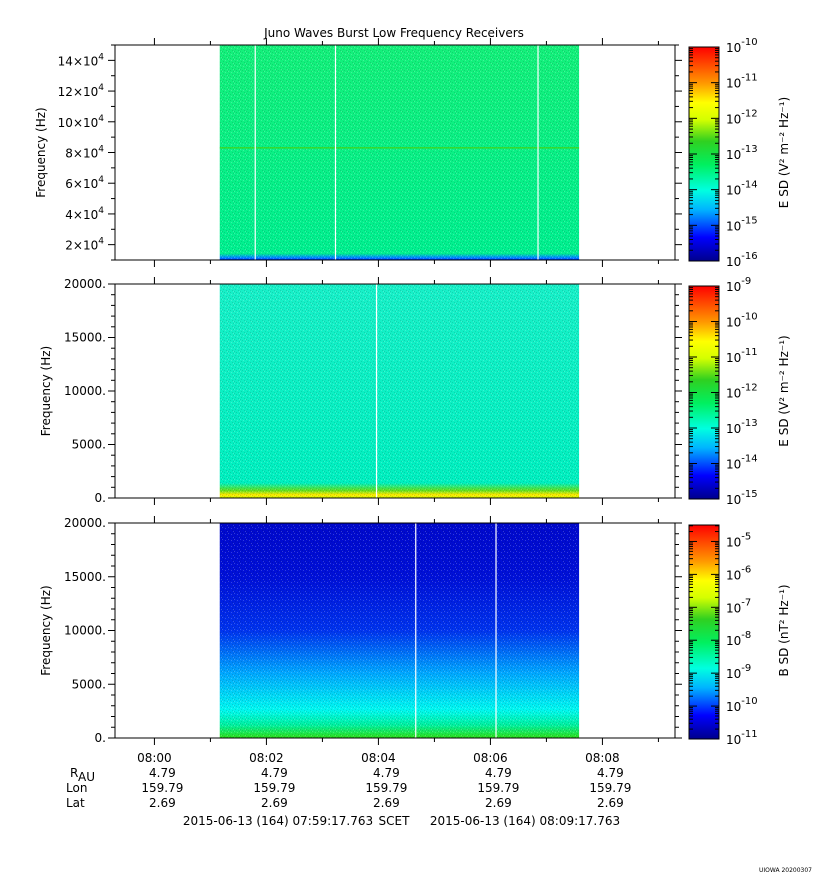 The height and width of the screenshot is (880, 815). Describe the element at coordinates (266, 758) in the screenshot. I see `x-tick-label: 08:02` at that location.